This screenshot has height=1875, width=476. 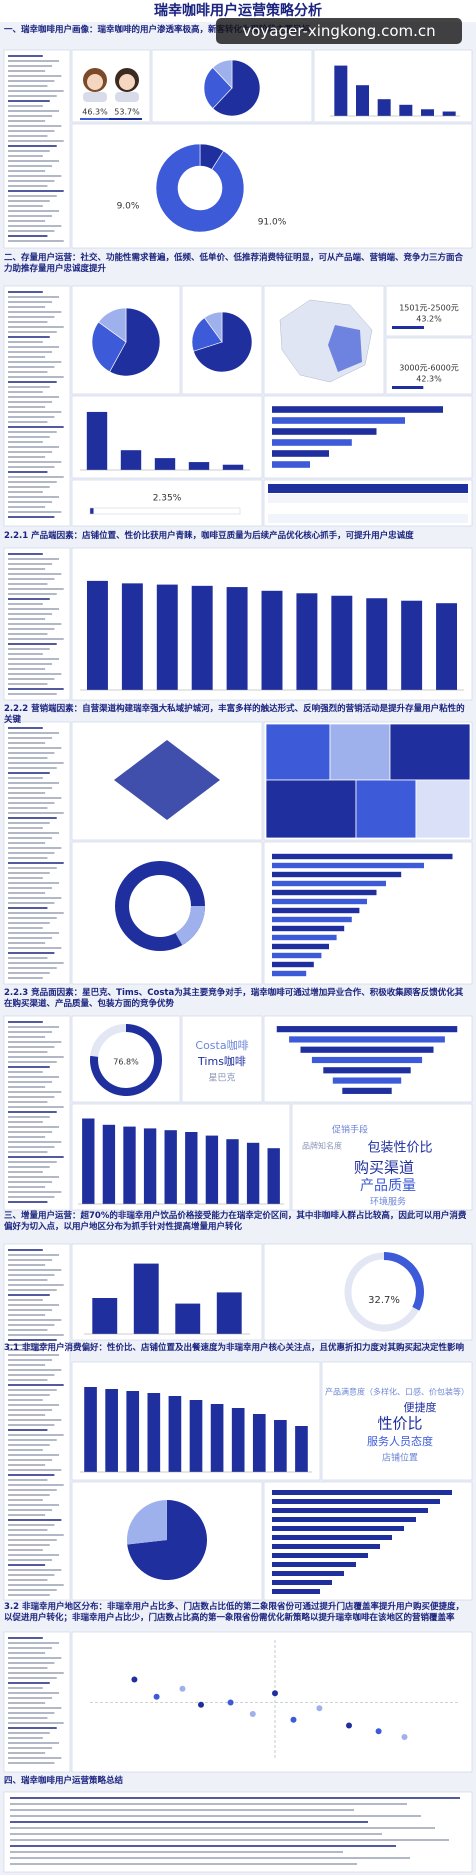 What do you see at coordinates (339, 31) in the screenshot?
I see `watermark: voyager-xingkong.com.cn` at bounding box center [339, 31].